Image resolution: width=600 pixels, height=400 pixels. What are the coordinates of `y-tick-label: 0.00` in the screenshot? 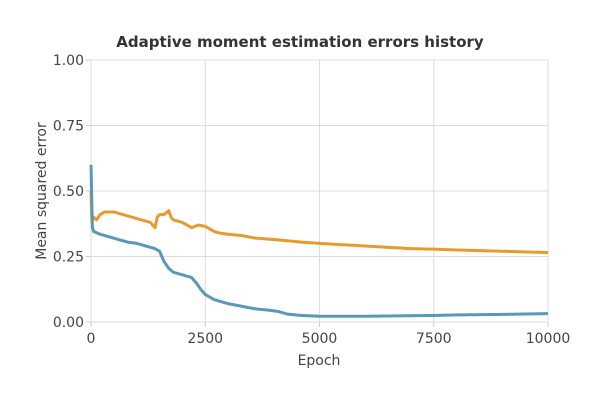 It's located at (68, 323).